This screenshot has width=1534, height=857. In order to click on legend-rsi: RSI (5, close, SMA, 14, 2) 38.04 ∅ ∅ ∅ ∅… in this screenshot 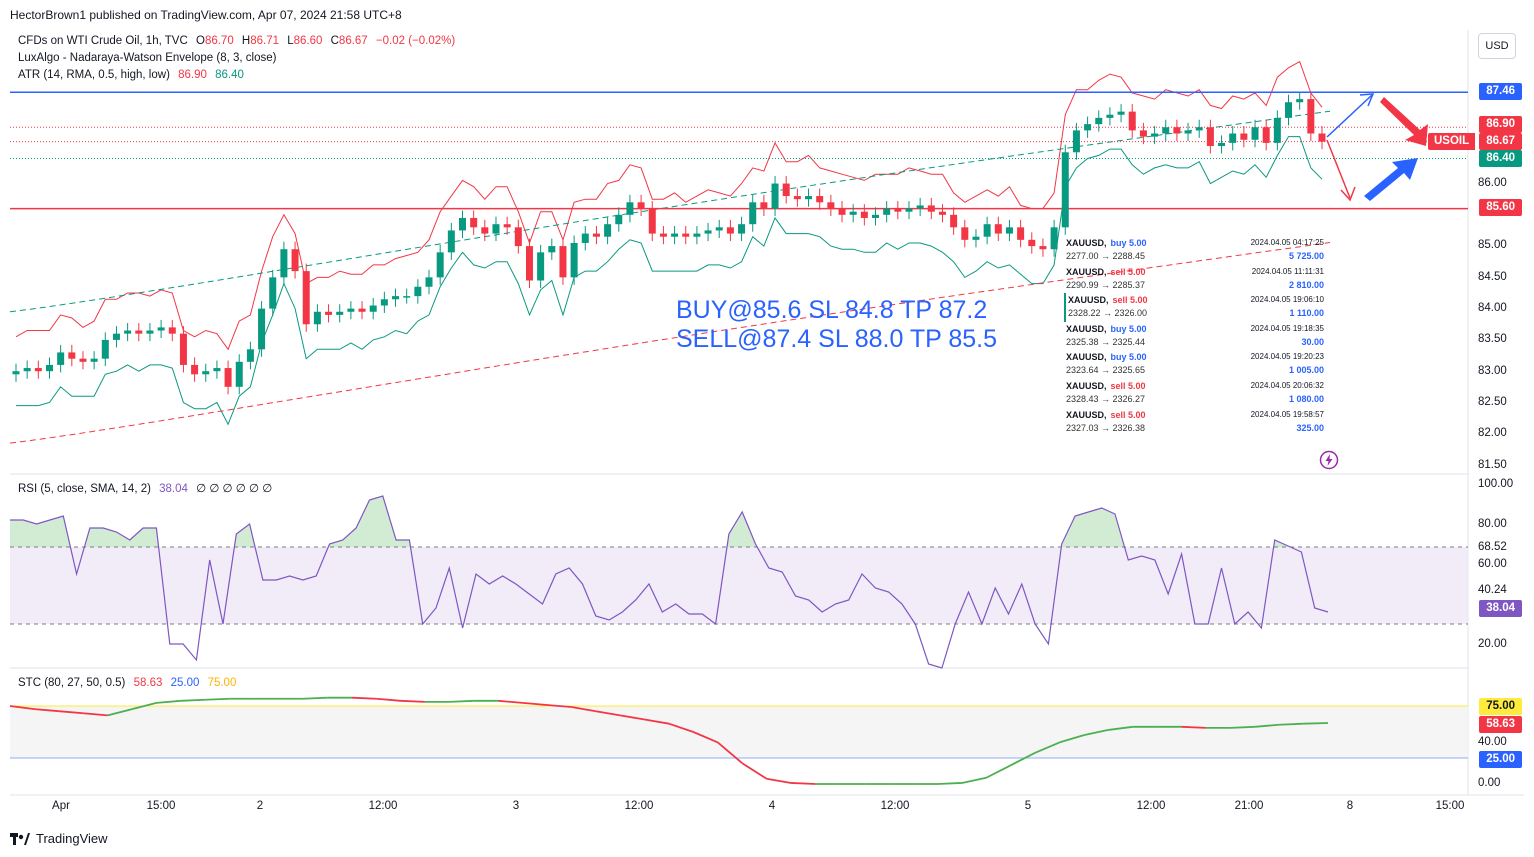, I will do `click(145, 488)`.